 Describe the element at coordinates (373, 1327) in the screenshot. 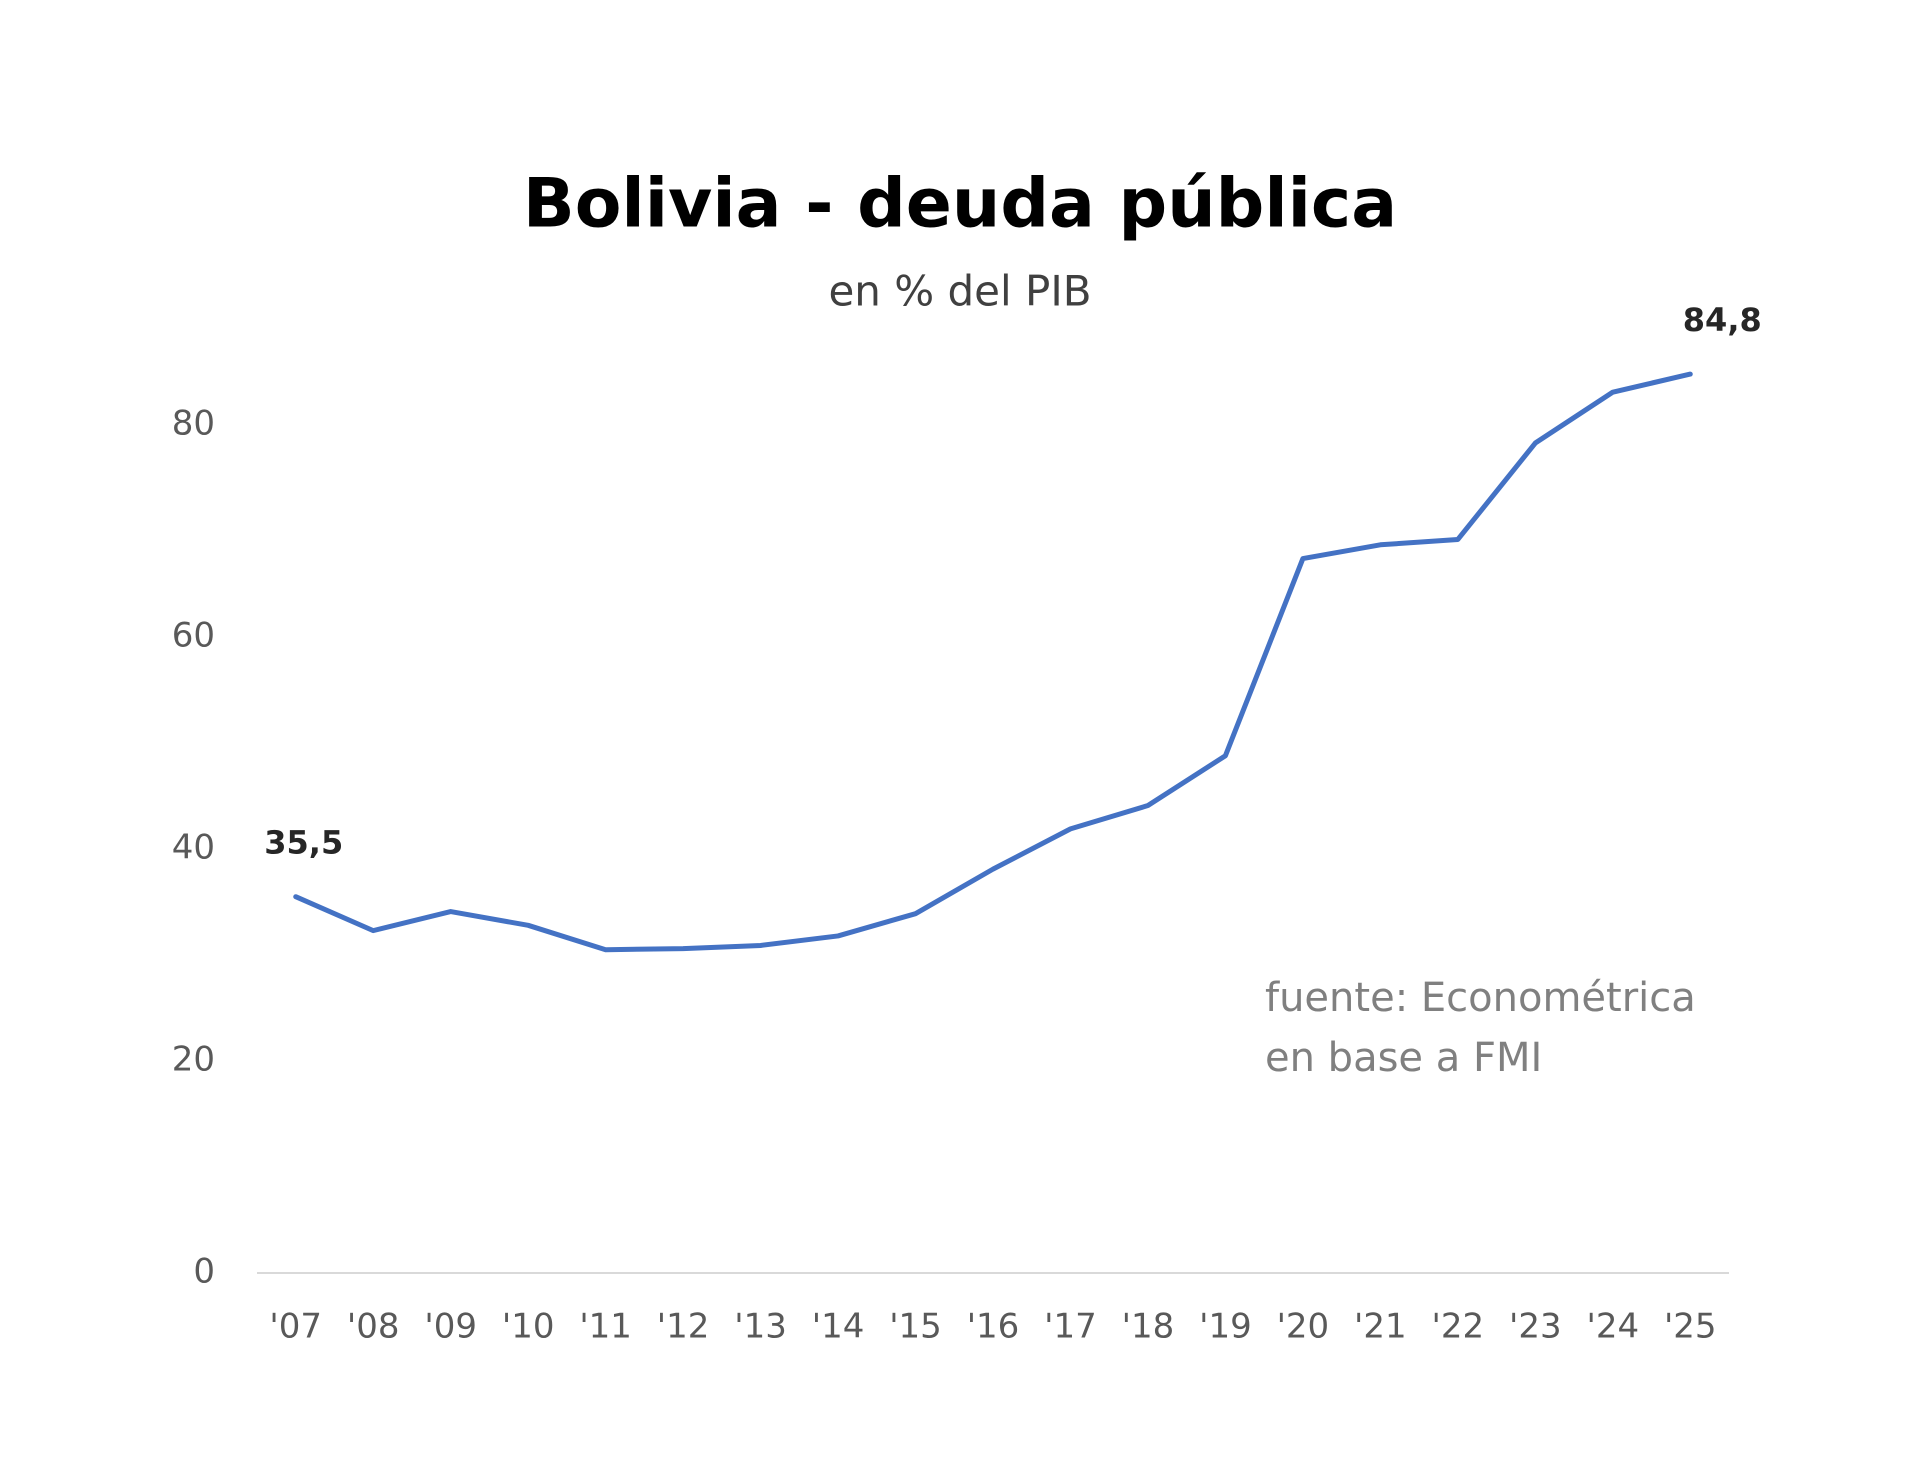

I see `x-tick-label: '08` at that location.